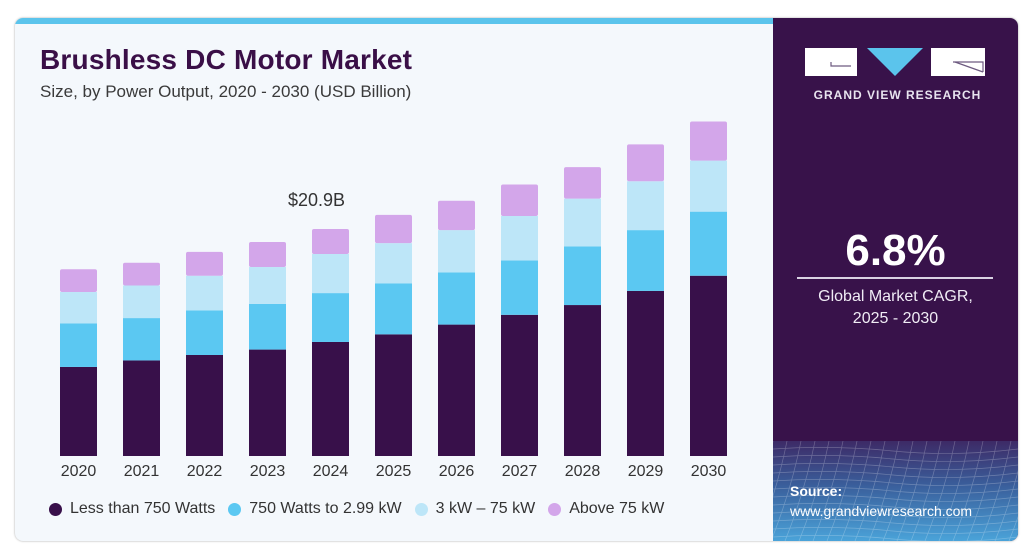 This screenshot has width=1032, height=549. I want to click on divider, so click(895, 278).